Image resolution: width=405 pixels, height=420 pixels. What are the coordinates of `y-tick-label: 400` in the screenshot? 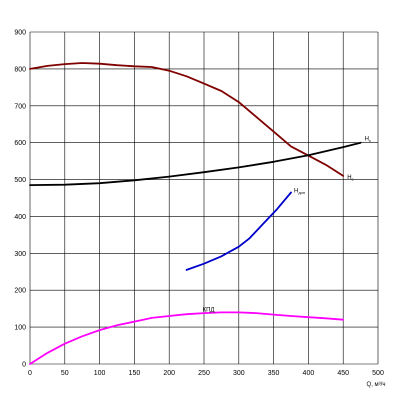 It's located at (20, 217).